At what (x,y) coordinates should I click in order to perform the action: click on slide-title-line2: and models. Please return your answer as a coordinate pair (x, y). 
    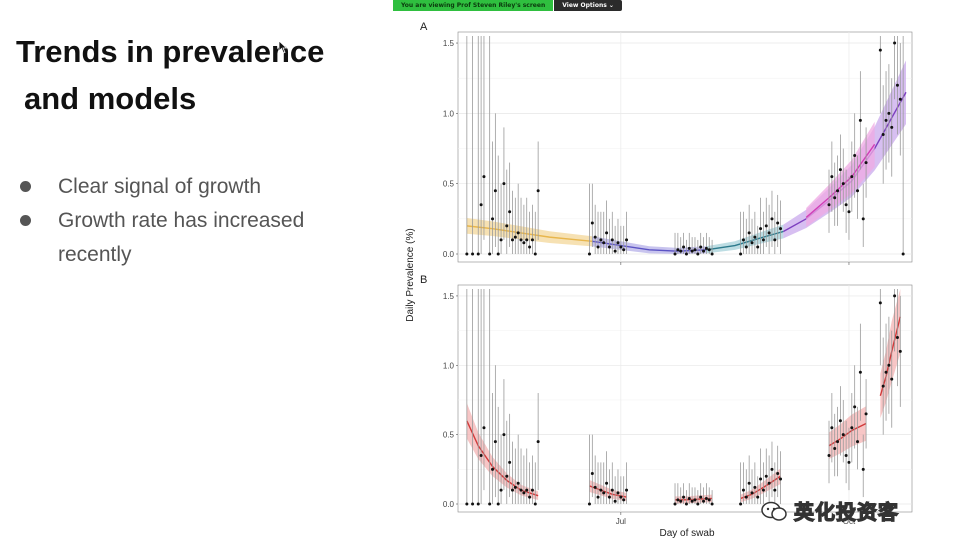
    Looking at the image, I should click on (110, 98).